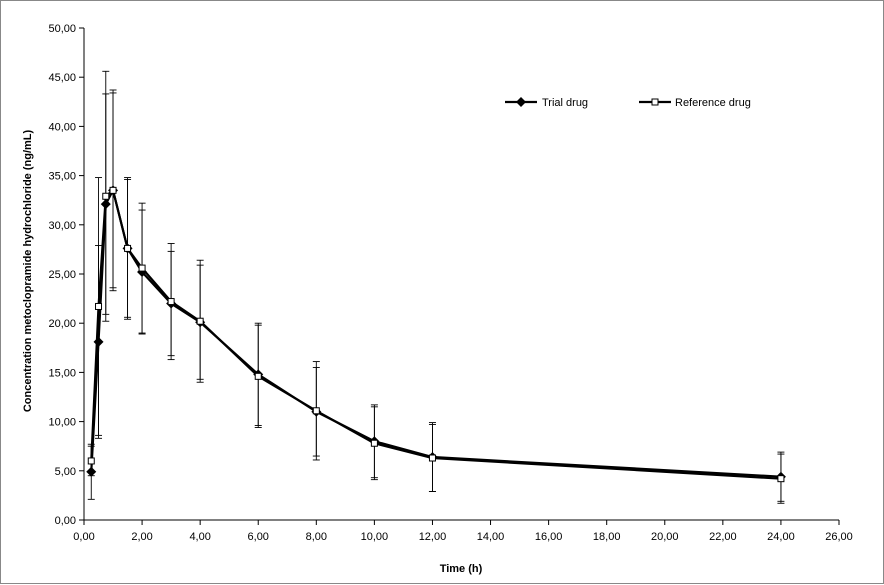  What do you see at coordinates (62, 127) in the screenshot?
I see `y-tick-label: 40,00` at bounding box center [62, 127].